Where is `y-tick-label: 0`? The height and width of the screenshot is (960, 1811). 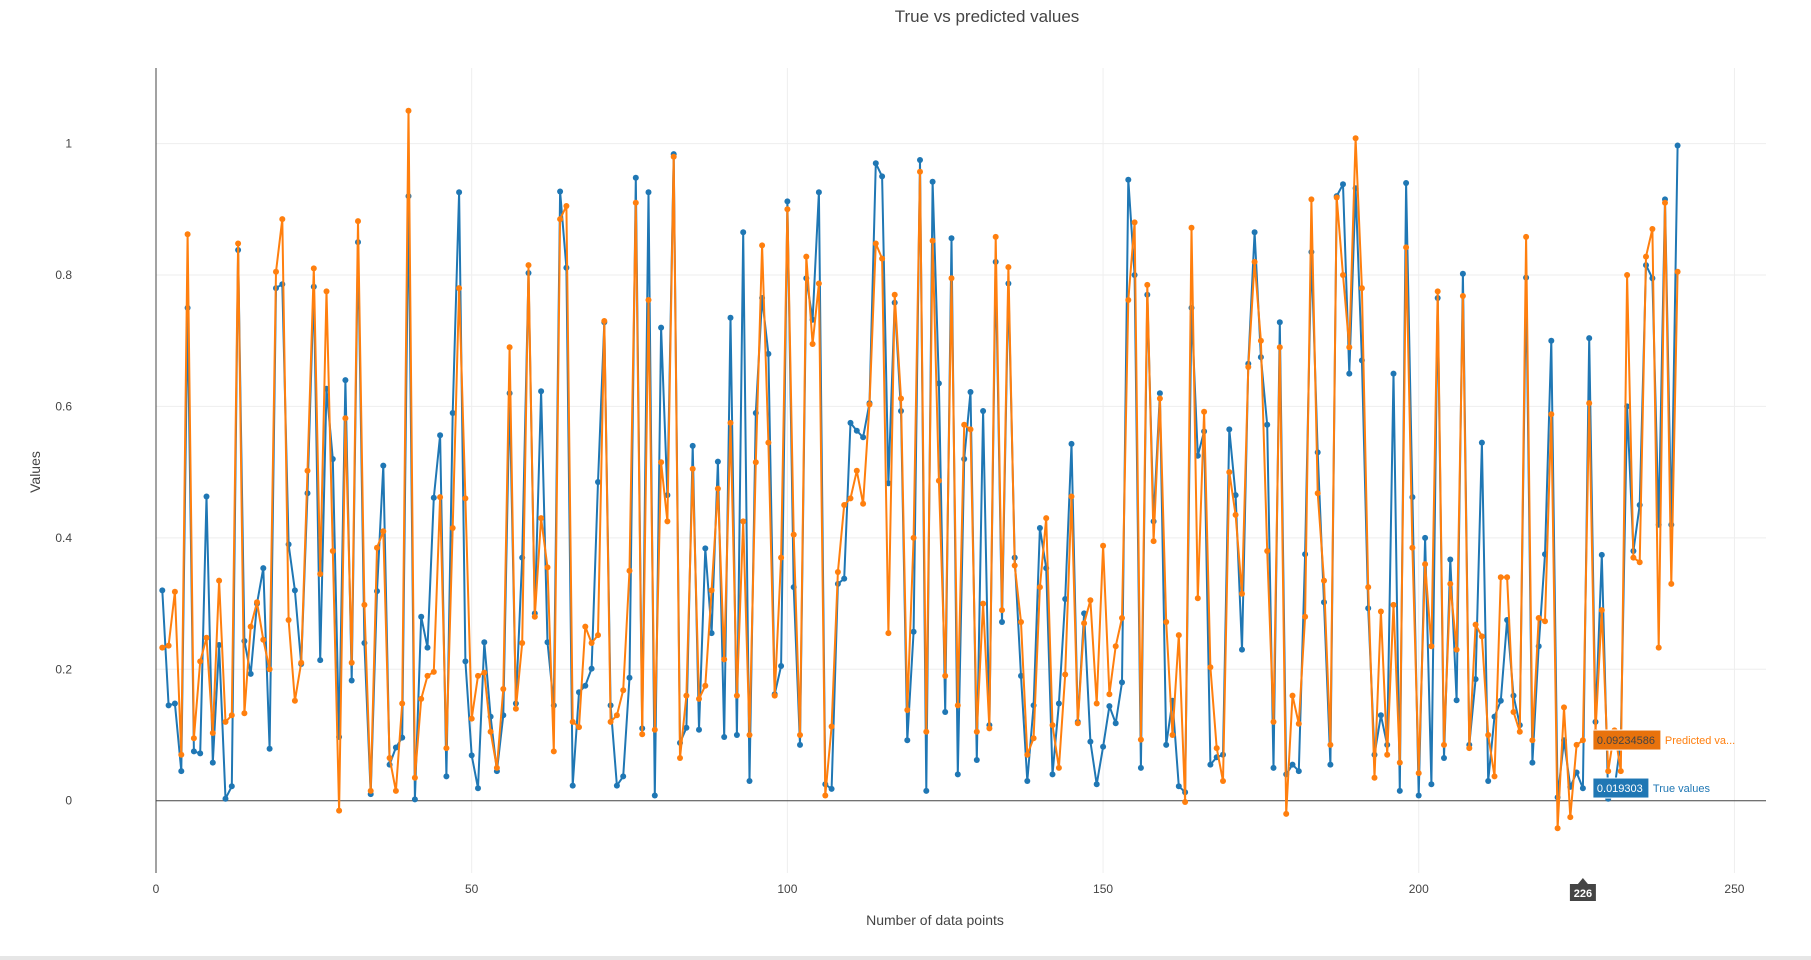
y-tick-label: 0 is located at coordinates (68, 801).